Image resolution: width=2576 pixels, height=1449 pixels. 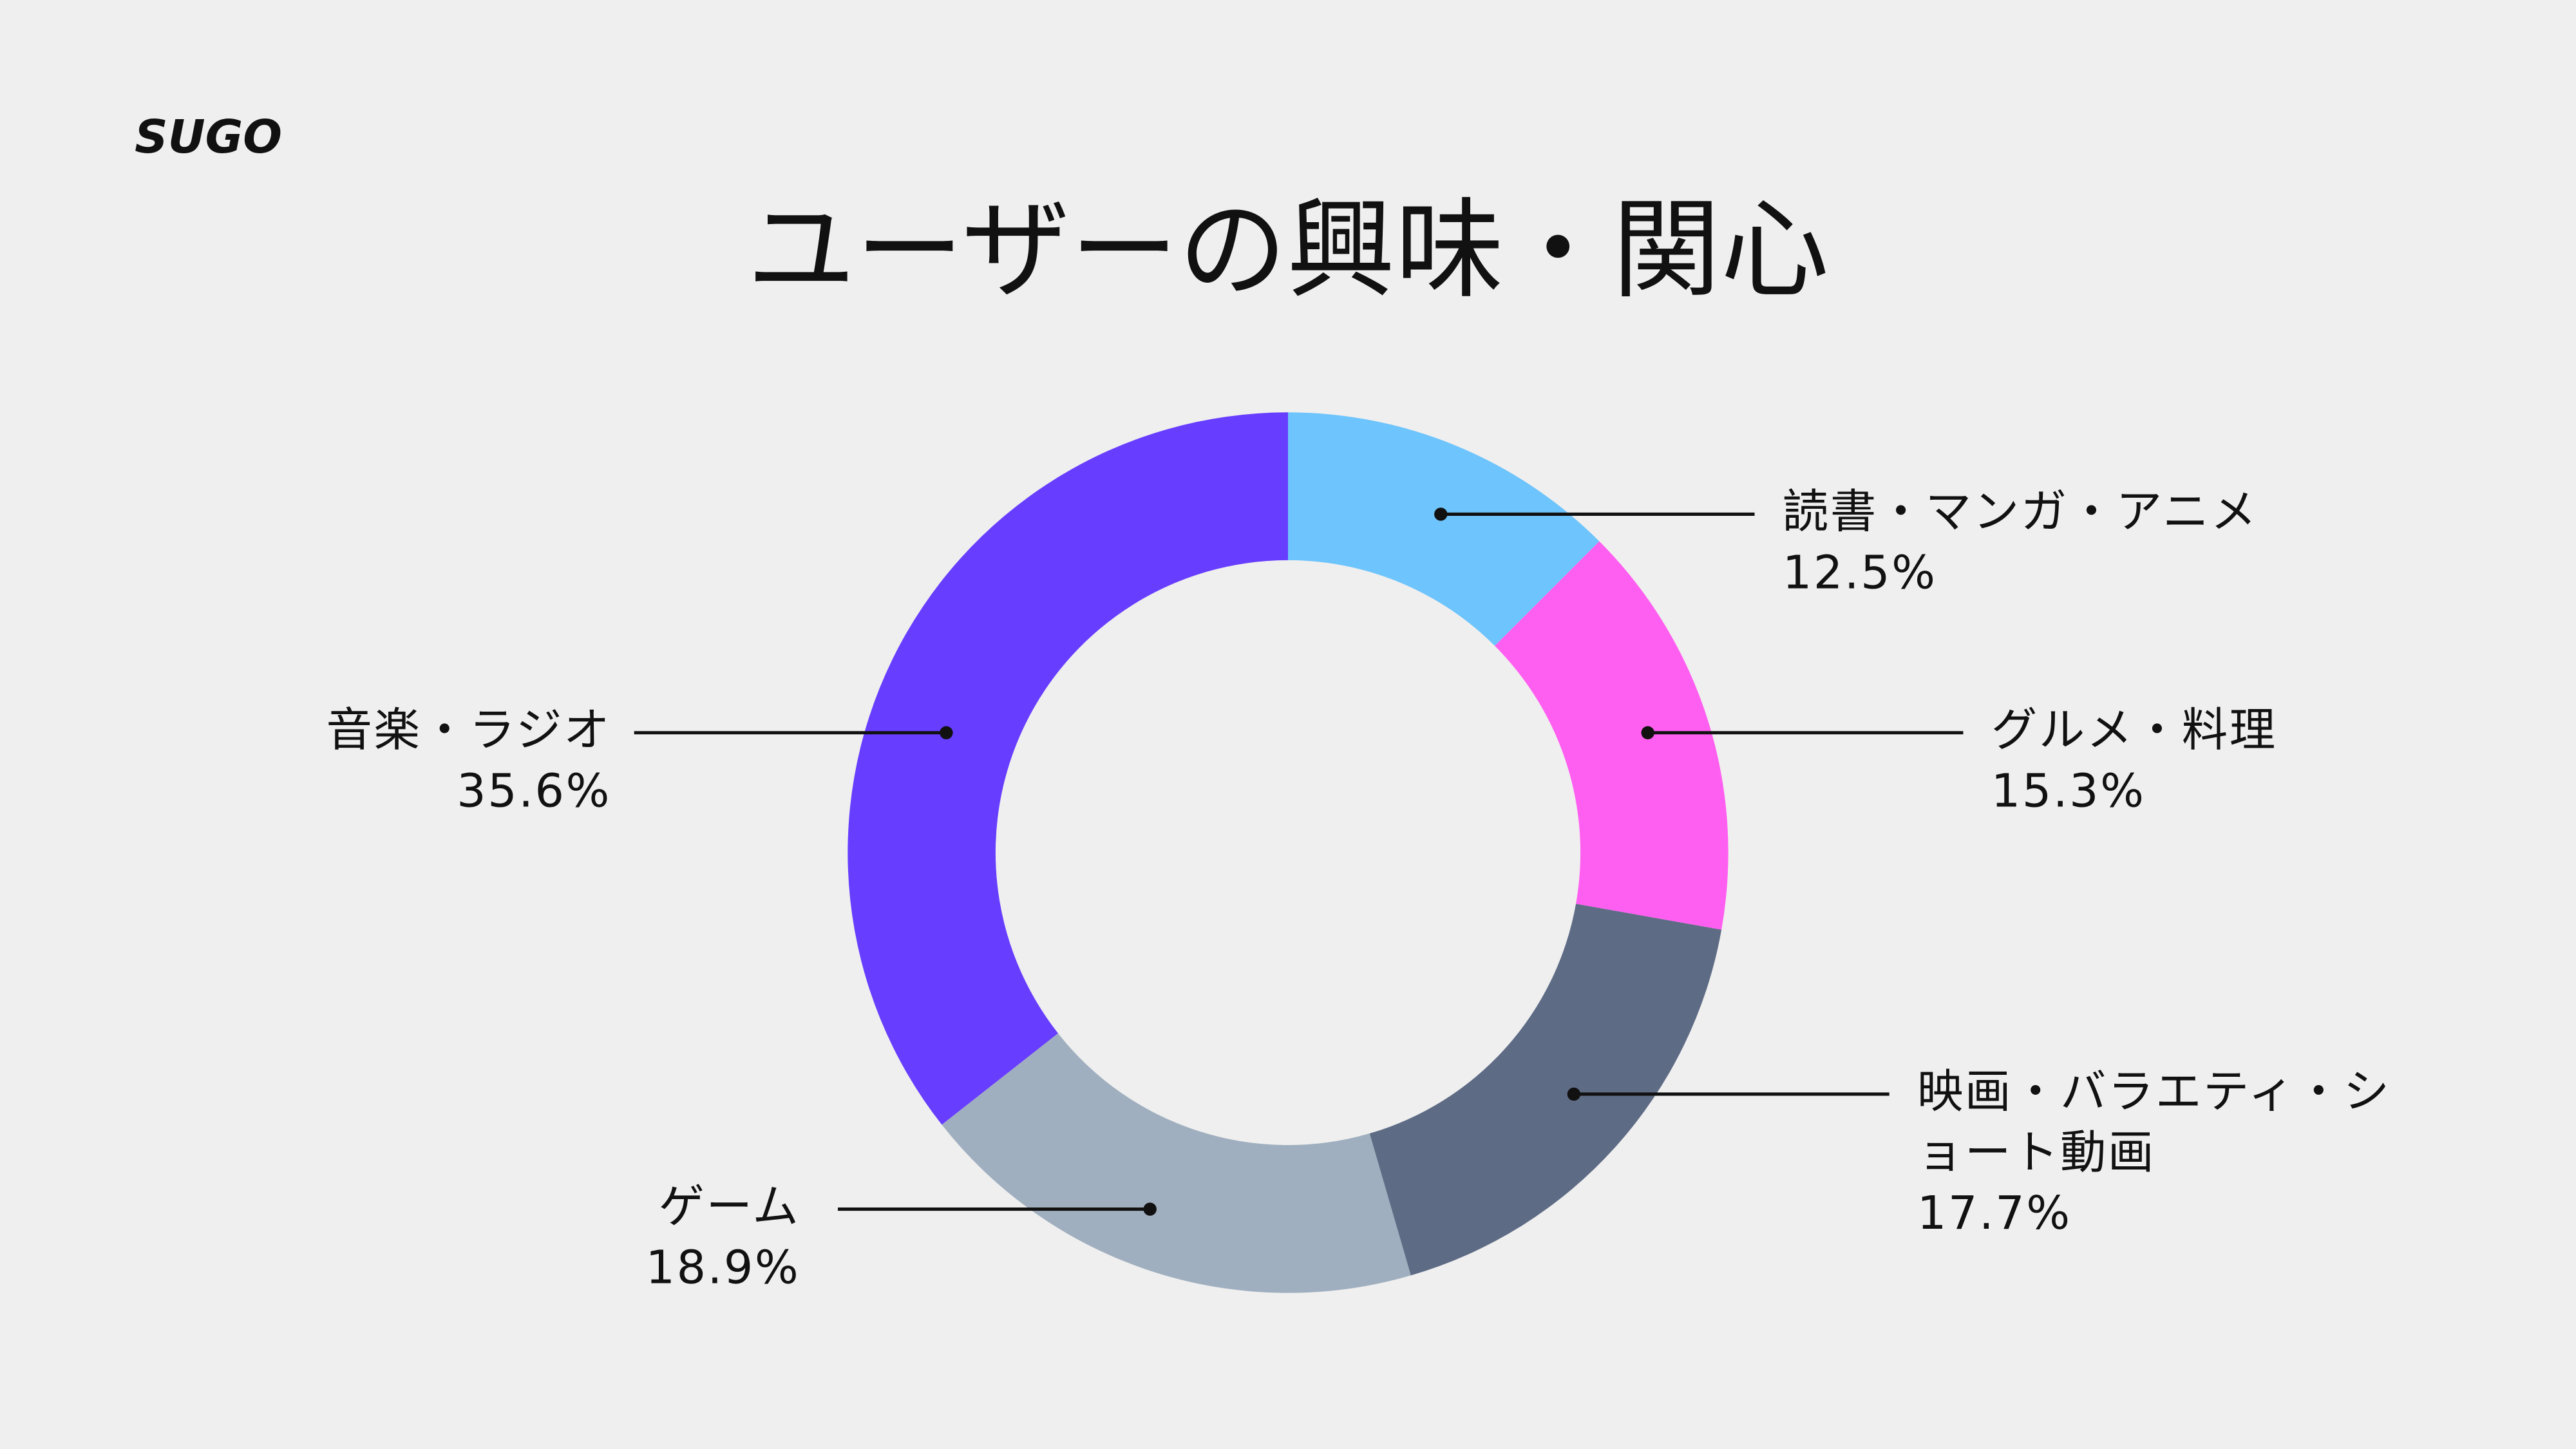 I want to click on brand-logo: SUGO, so click(x=208, y=137).